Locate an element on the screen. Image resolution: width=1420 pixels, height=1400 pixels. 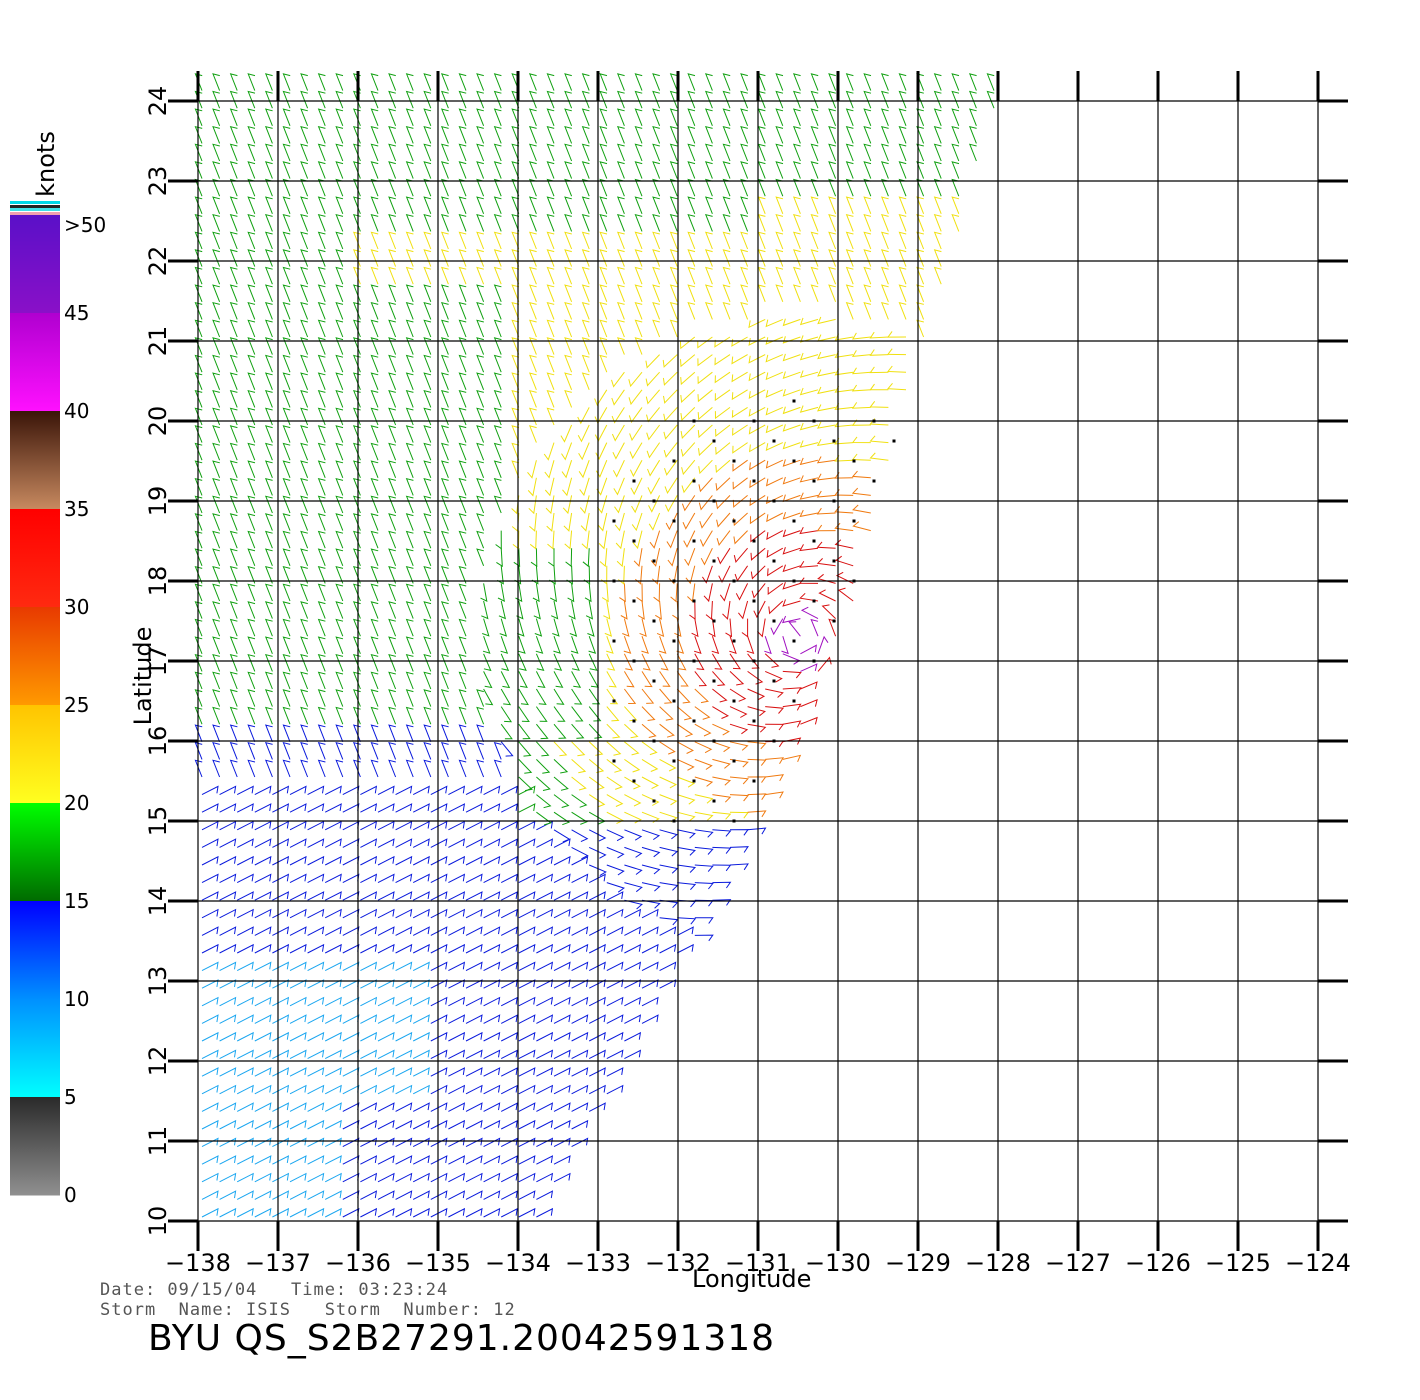
colorbar-band is located at coordinates (35, 460).